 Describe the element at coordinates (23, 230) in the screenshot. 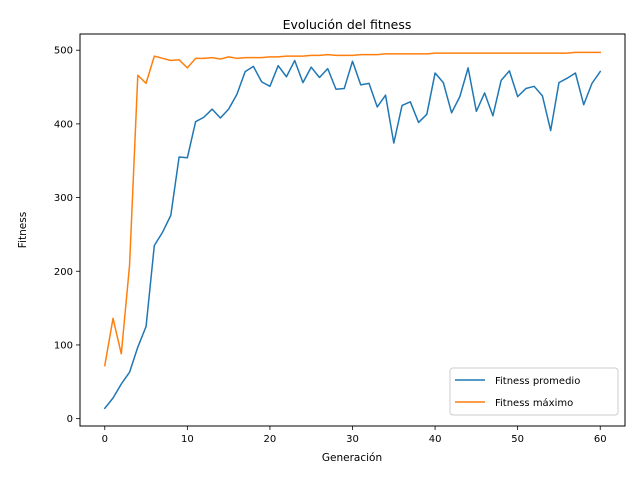

I see `y-axis-label: Fitness` at that location.